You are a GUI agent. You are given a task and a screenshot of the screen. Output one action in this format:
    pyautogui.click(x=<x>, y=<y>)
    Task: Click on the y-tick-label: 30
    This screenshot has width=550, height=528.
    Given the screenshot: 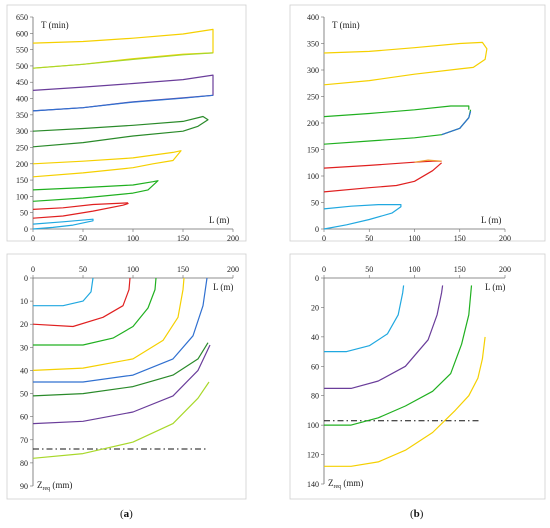 What is the action you would take?
    pyautogui.click(x=24, y=347)
    